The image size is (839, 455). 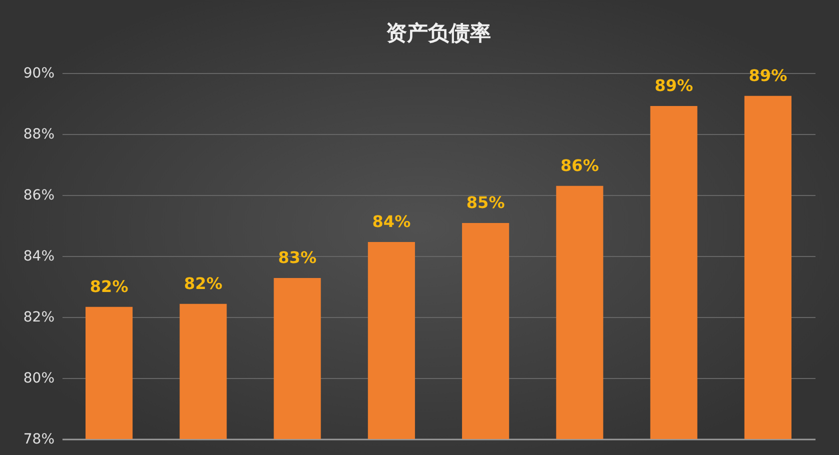 I want to click on y-tick-label: 84%, so click(x=38, y=256).